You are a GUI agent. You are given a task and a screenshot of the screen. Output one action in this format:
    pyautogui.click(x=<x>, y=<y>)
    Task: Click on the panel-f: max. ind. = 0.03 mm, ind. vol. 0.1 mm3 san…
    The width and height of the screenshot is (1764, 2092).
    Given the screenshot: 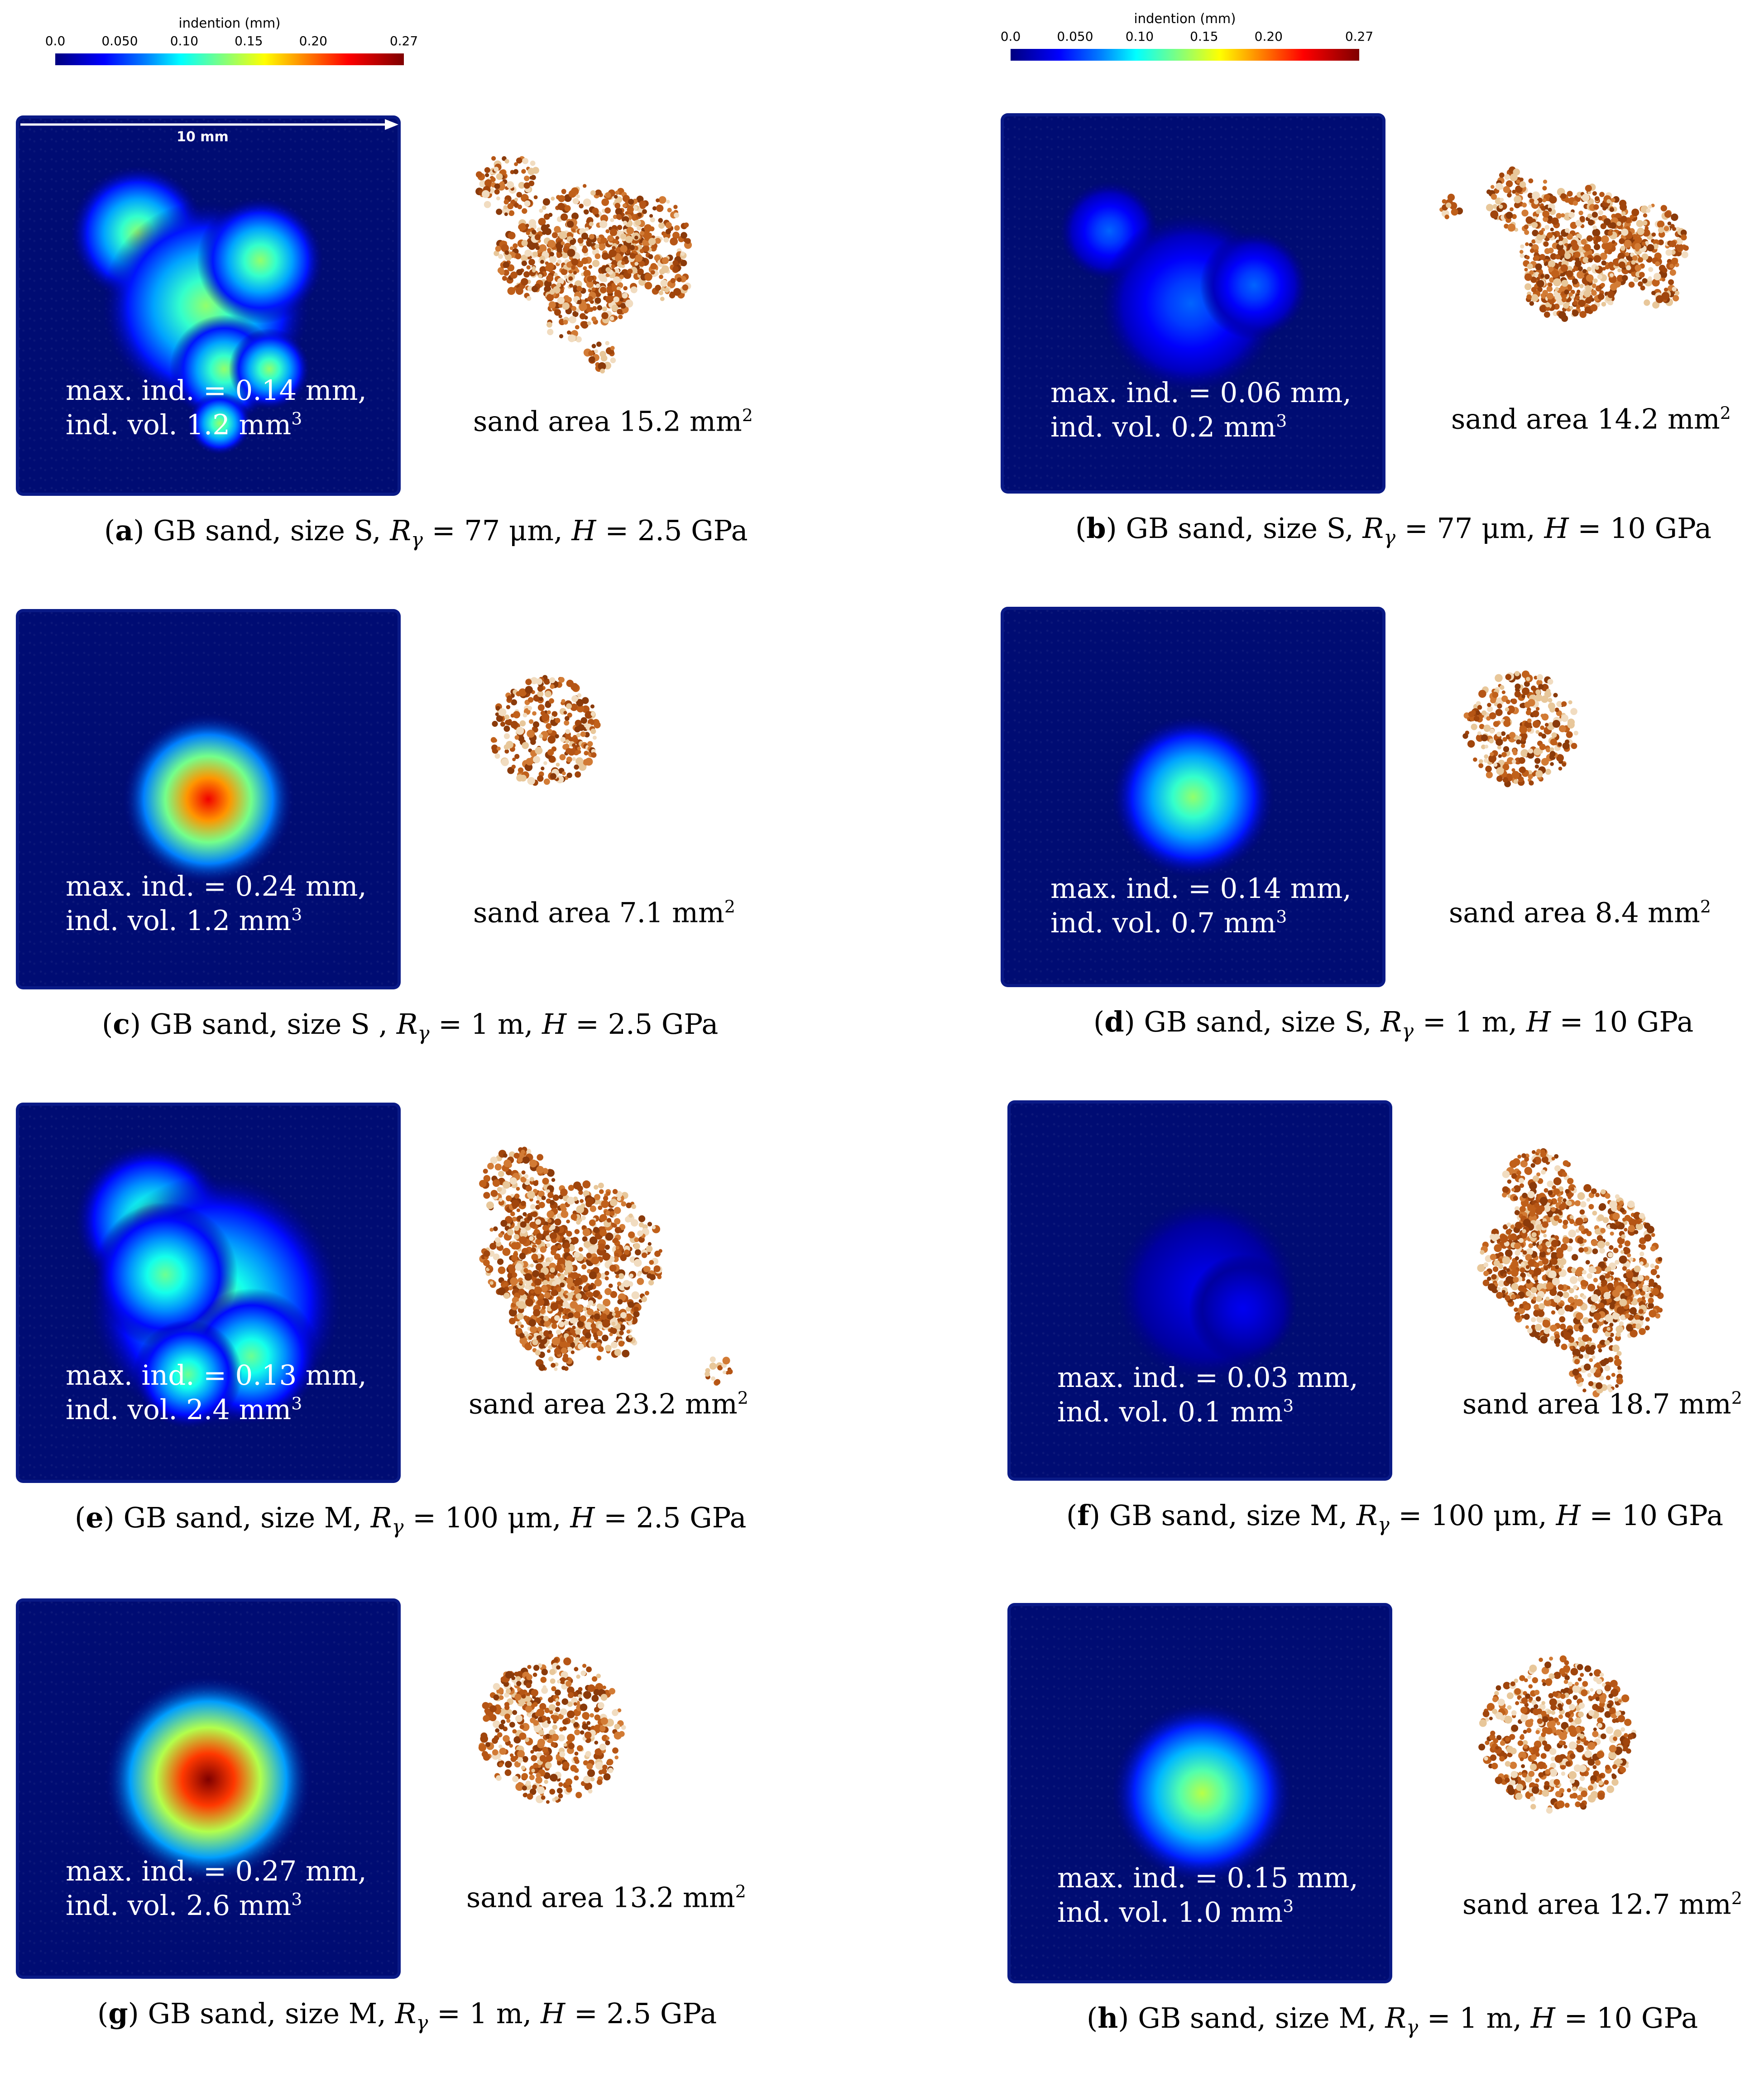 What is the action you would take?
    pyautogui.click(x=1386, y=1344)
    